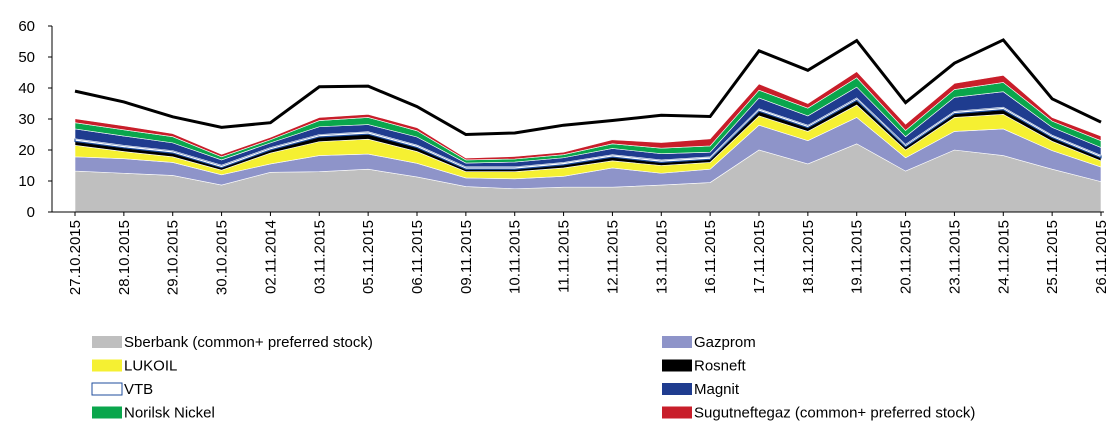  What do you see at coordinates (248, 342) in the screenshot?
I see `legend-label: Sberbank (common+ preferred stock)` at bounding box center [248, 342].